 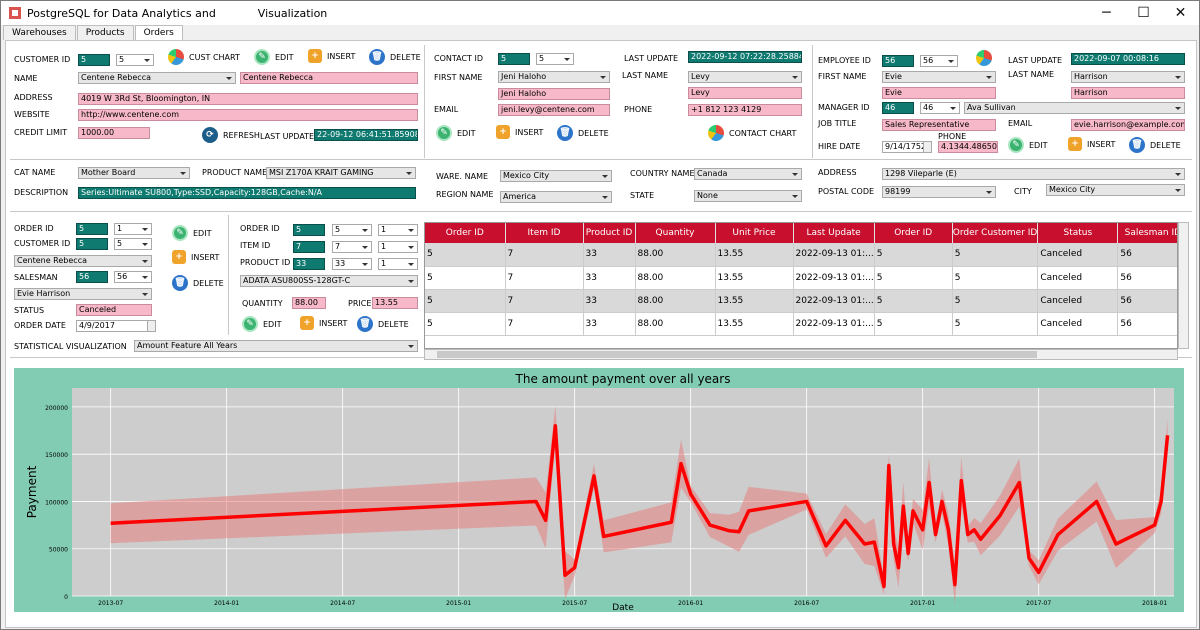 What do you see at coordinates (352, 264) in the screenshot?
I see `product-id-combo: 33` at bounding box center [352, 264].